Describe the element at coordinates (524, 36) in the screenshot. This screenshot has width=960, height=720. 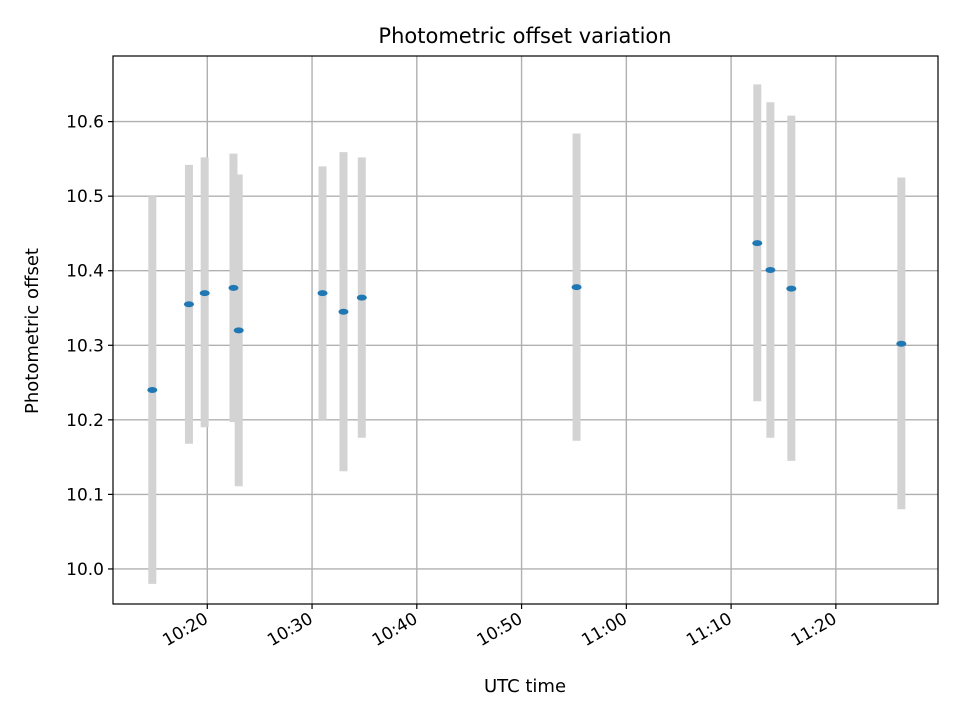
I see `chart-title: Photometric offset variation` at that location.